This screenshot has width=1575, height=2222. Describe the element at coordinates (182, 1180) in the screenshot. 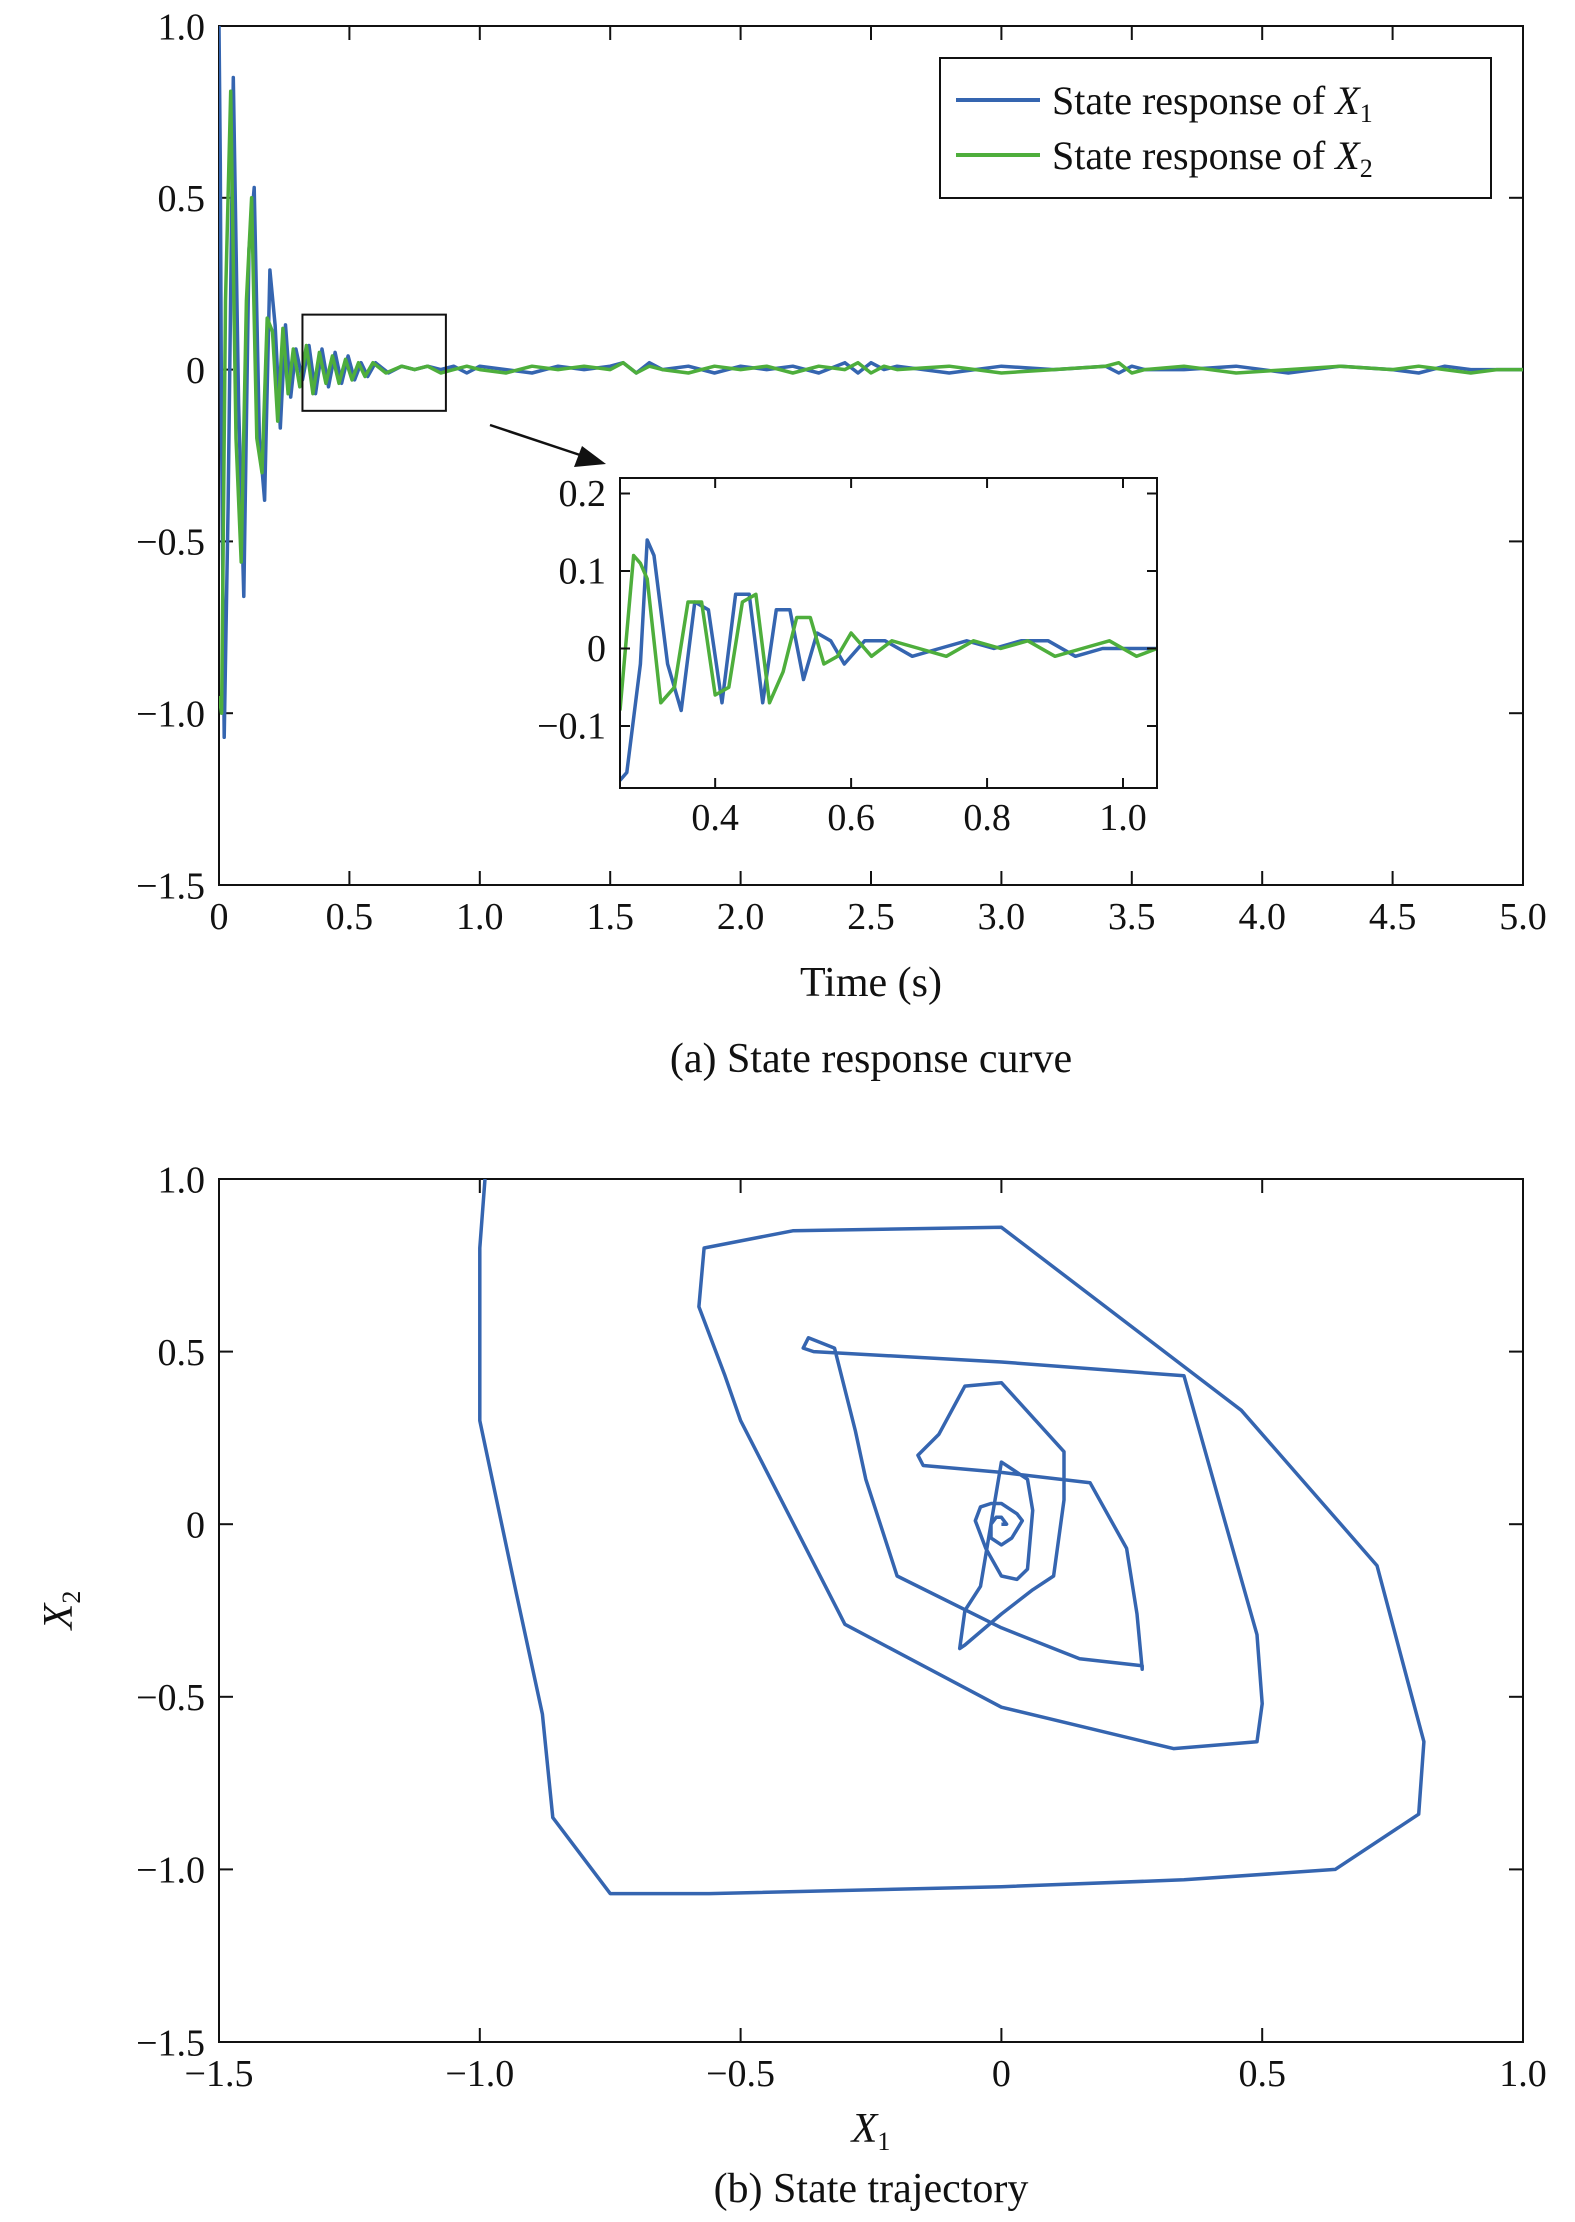

I see `b-ytick-label: 1.0` at that location.